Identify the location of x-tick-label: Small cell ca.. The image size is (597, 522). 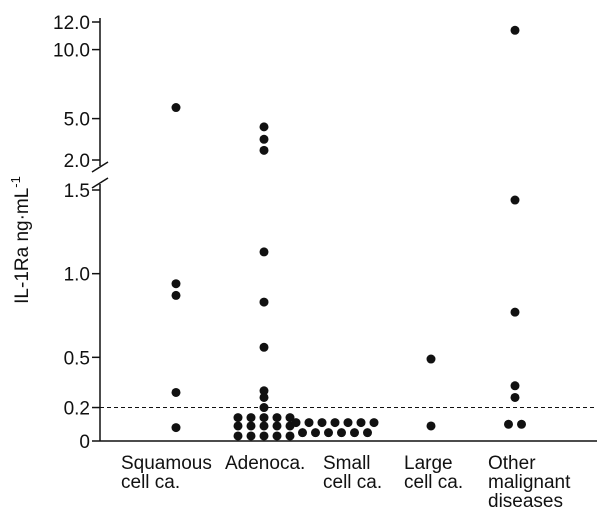
(352, 473).